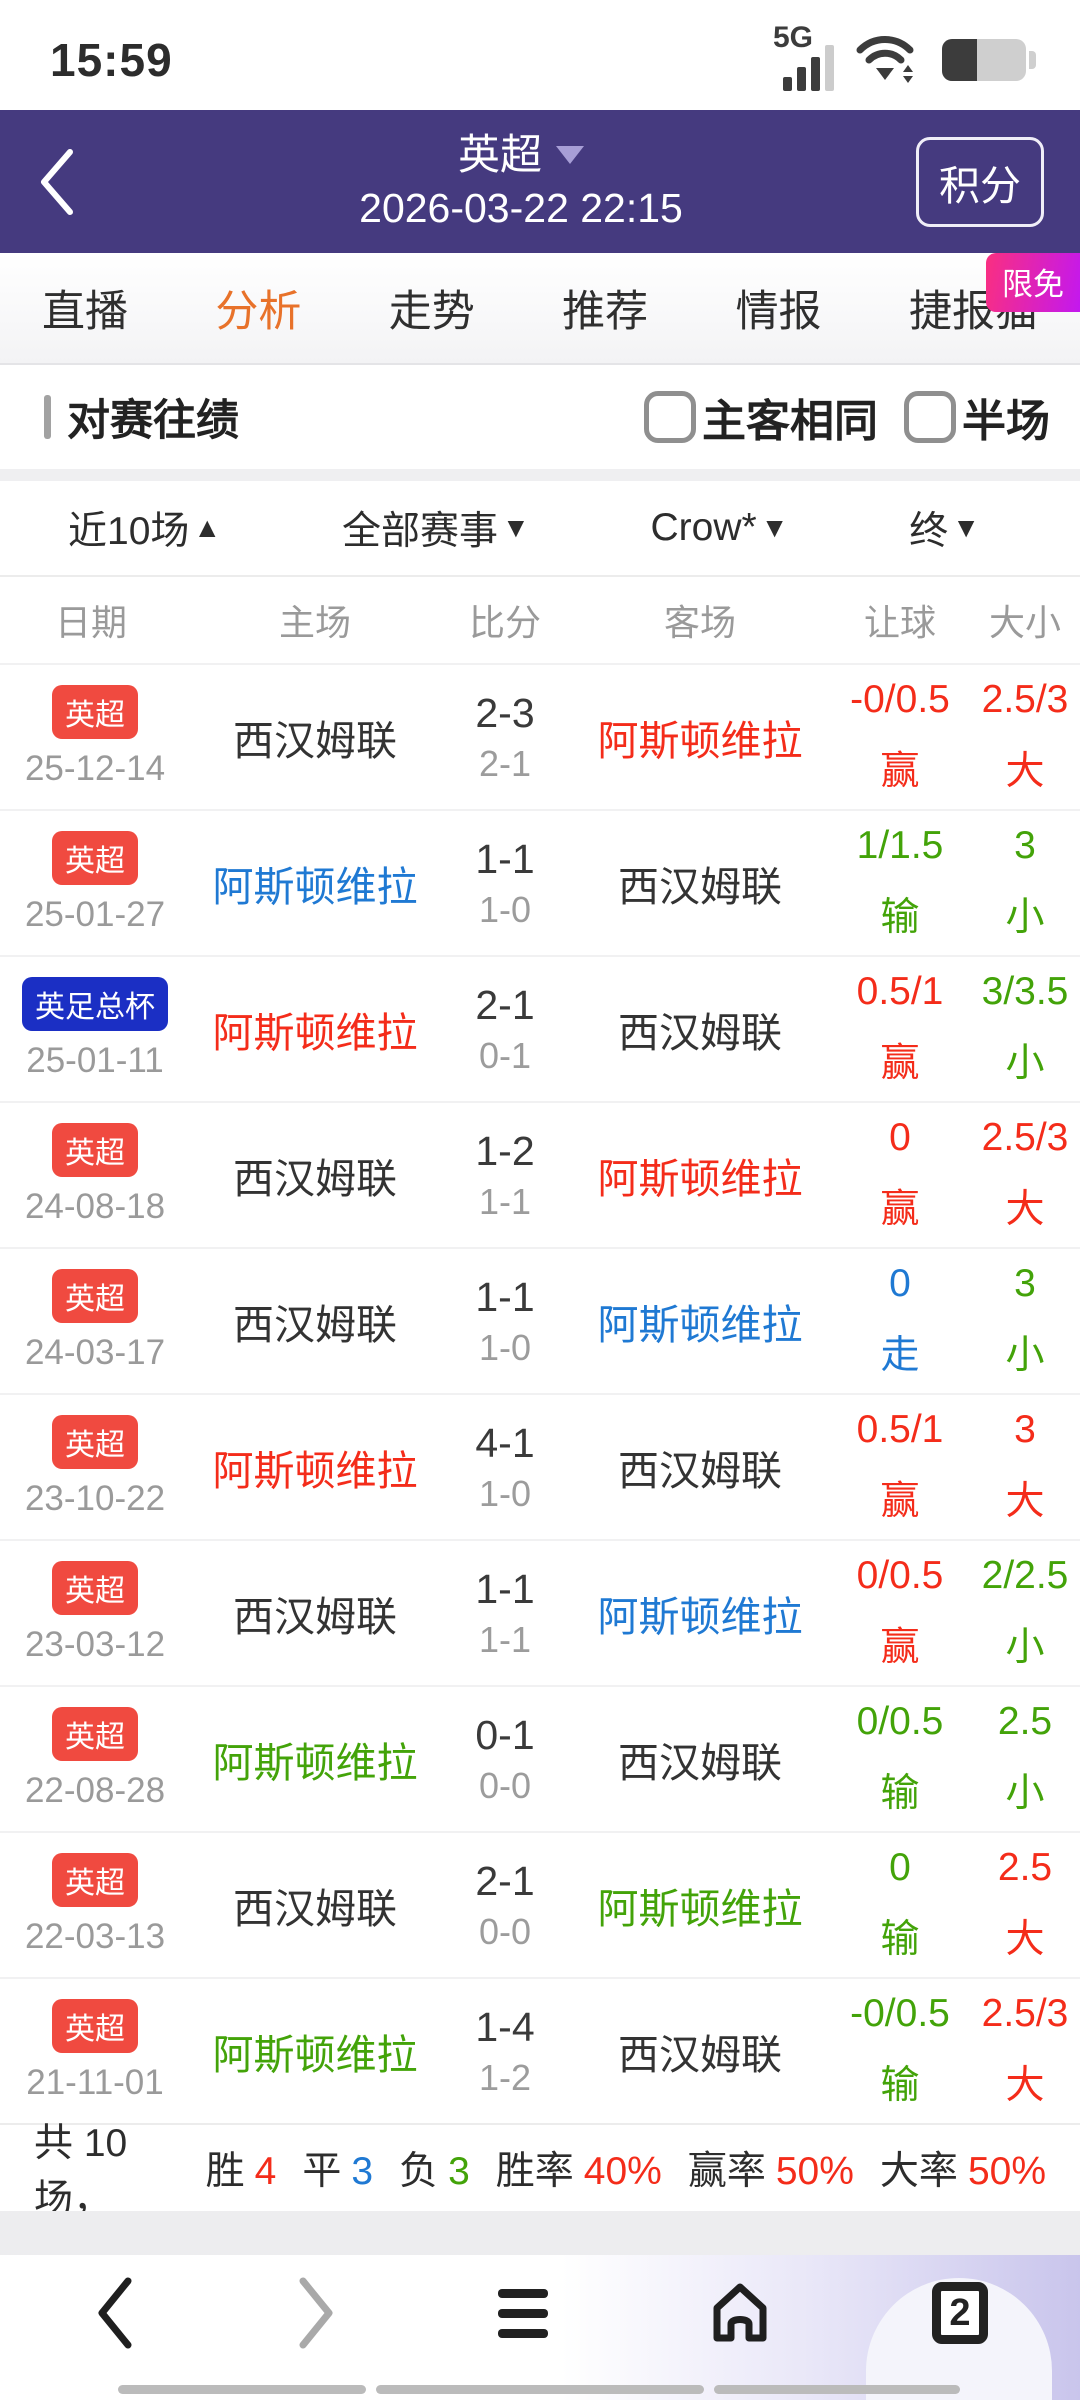  What do you see at coordinates (505, 1905) in the screenshot?
I see `score-cell: 2-1 0-0` at bounding box center [505, 1905].